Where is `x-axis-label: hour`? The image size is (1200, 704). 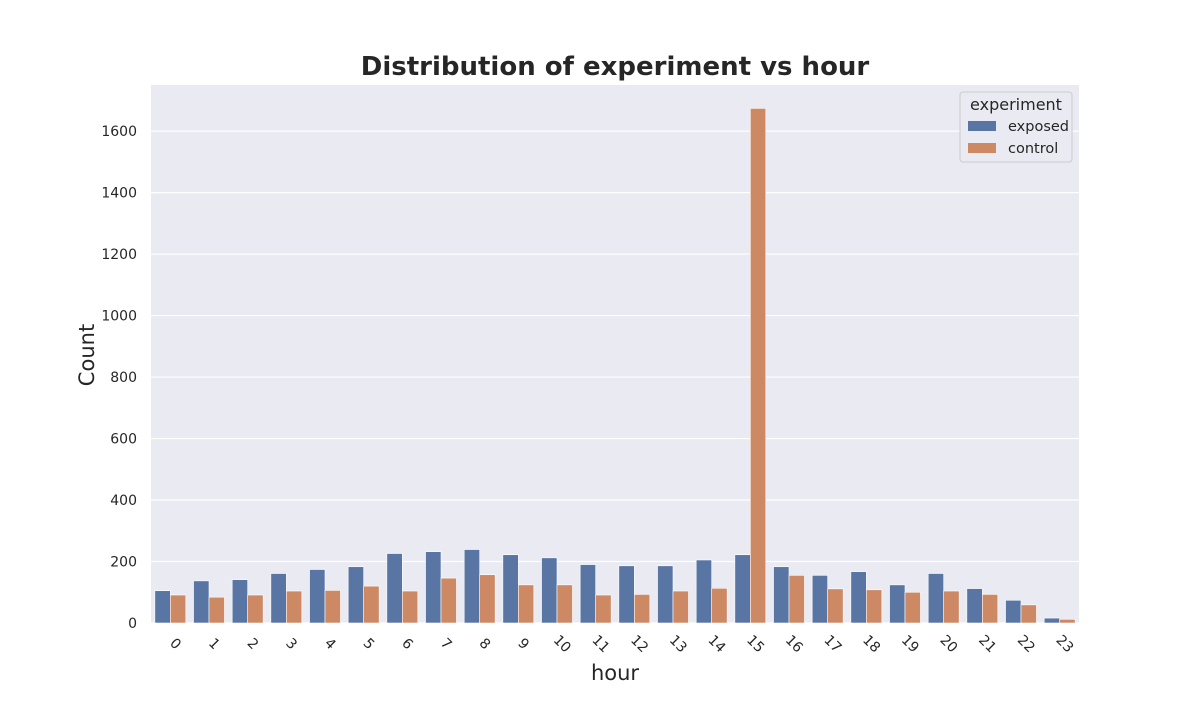 x-axis-label: hour is located at coordinates (615, 673).